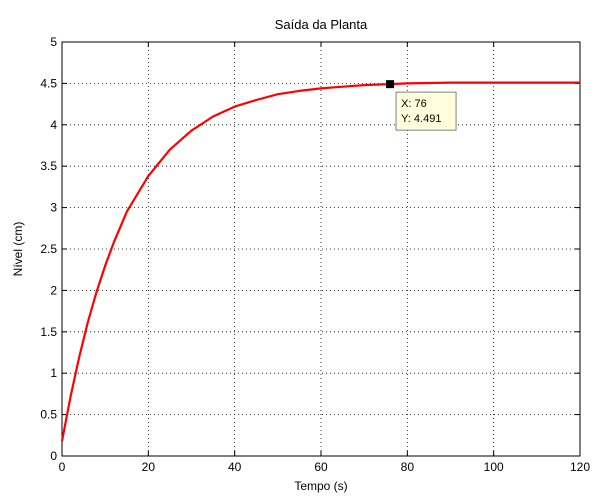  What do you see at coordinates (48, 249) in the screenshot?
I see `y-tick-label: 2.5` at bounding box center [48, 249].